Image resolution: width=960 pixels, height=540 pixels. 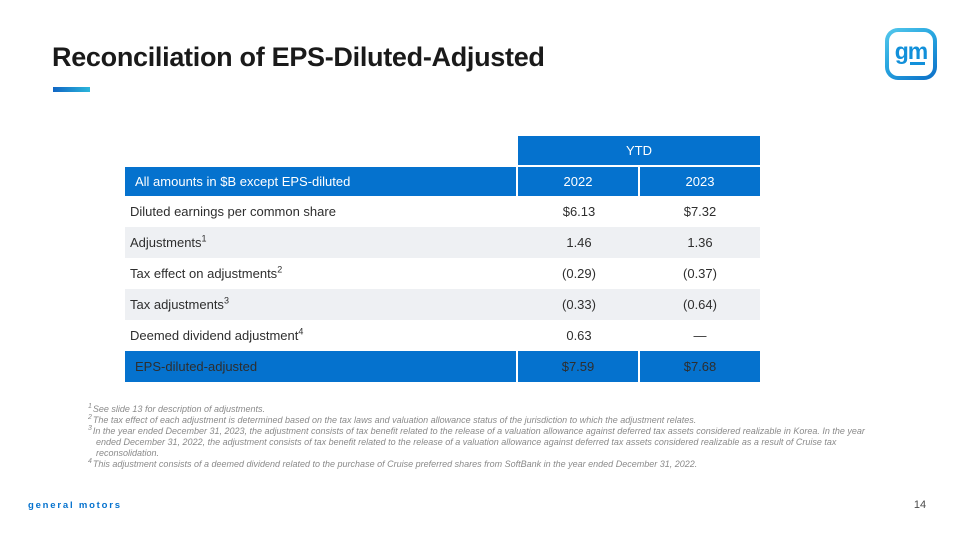 What do you see at coordinates (700, 181) in the screenshot?
I see `column-header-2023: 2023` at bounding box center [700, 181].